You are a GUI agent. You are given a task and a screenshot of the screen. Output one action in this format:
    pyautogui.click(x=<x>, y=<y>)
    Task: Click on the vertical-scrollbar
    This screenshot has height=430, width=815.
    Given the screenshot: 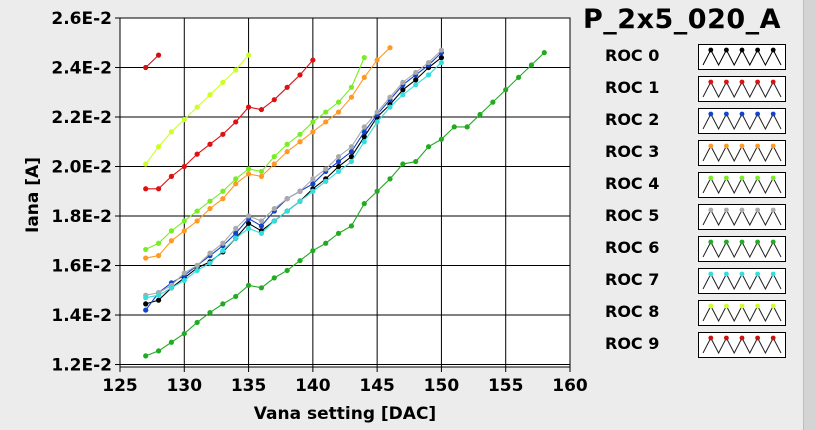 What is the action you would take?
    pyautogui.click(x=809, y=215)
    